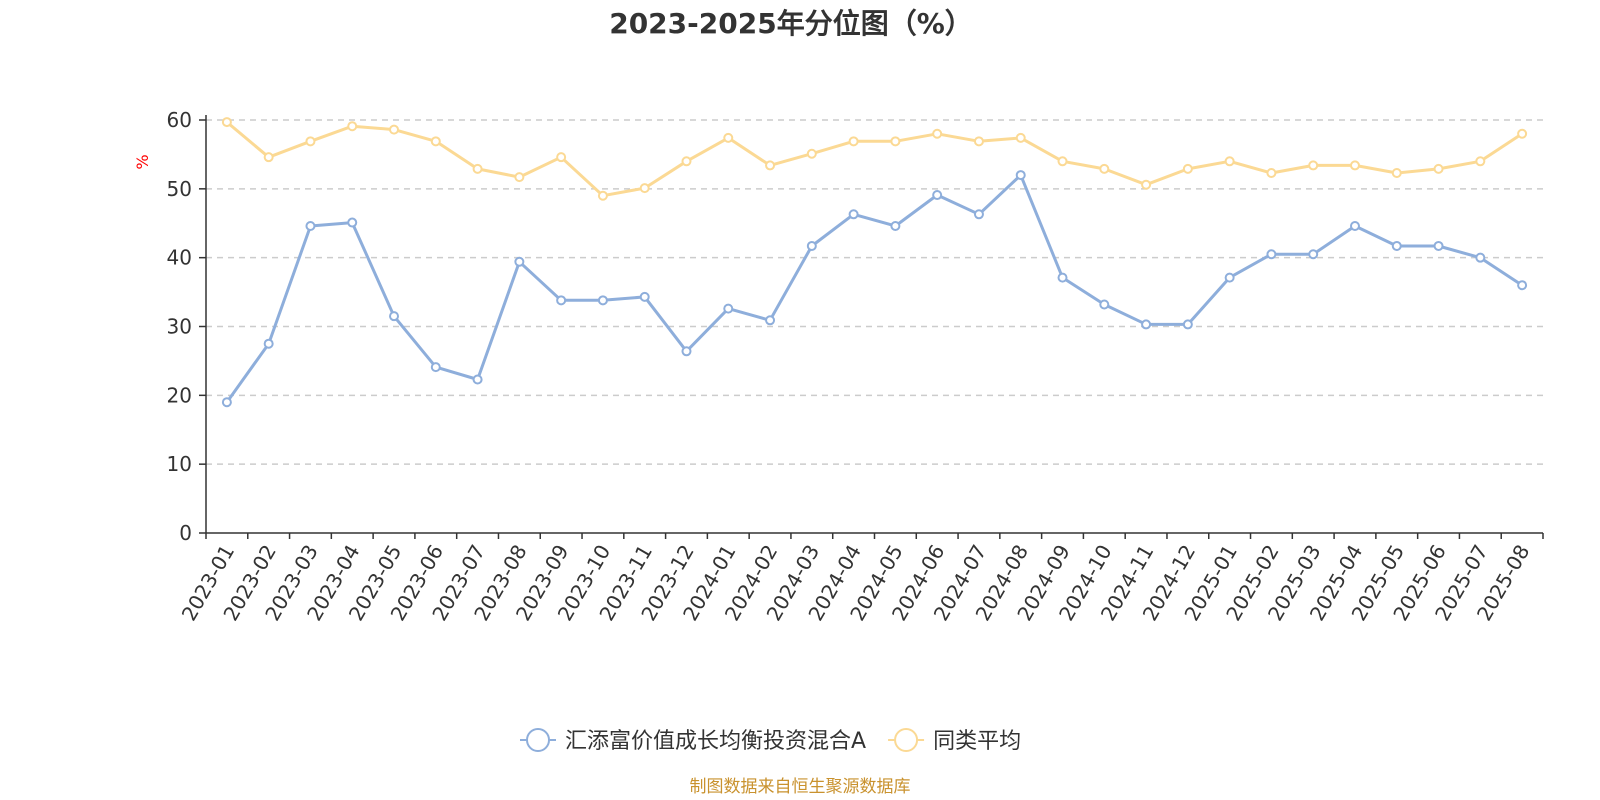 Image resolution: width=1600 pixels, height=800 pixels. What do you see at coordinates (179, 120) in the screenshot?
I see `y-tick-label: 60` at bounding box center [179, 120].